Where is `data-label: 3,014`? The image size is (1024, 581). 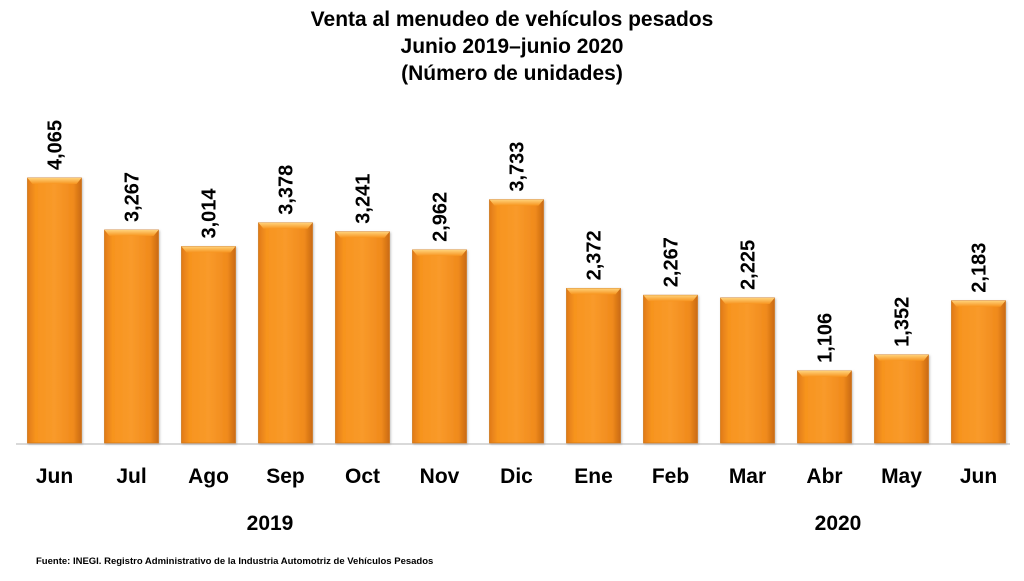
data-label: 3,014 is located at coordinates (210, 213).